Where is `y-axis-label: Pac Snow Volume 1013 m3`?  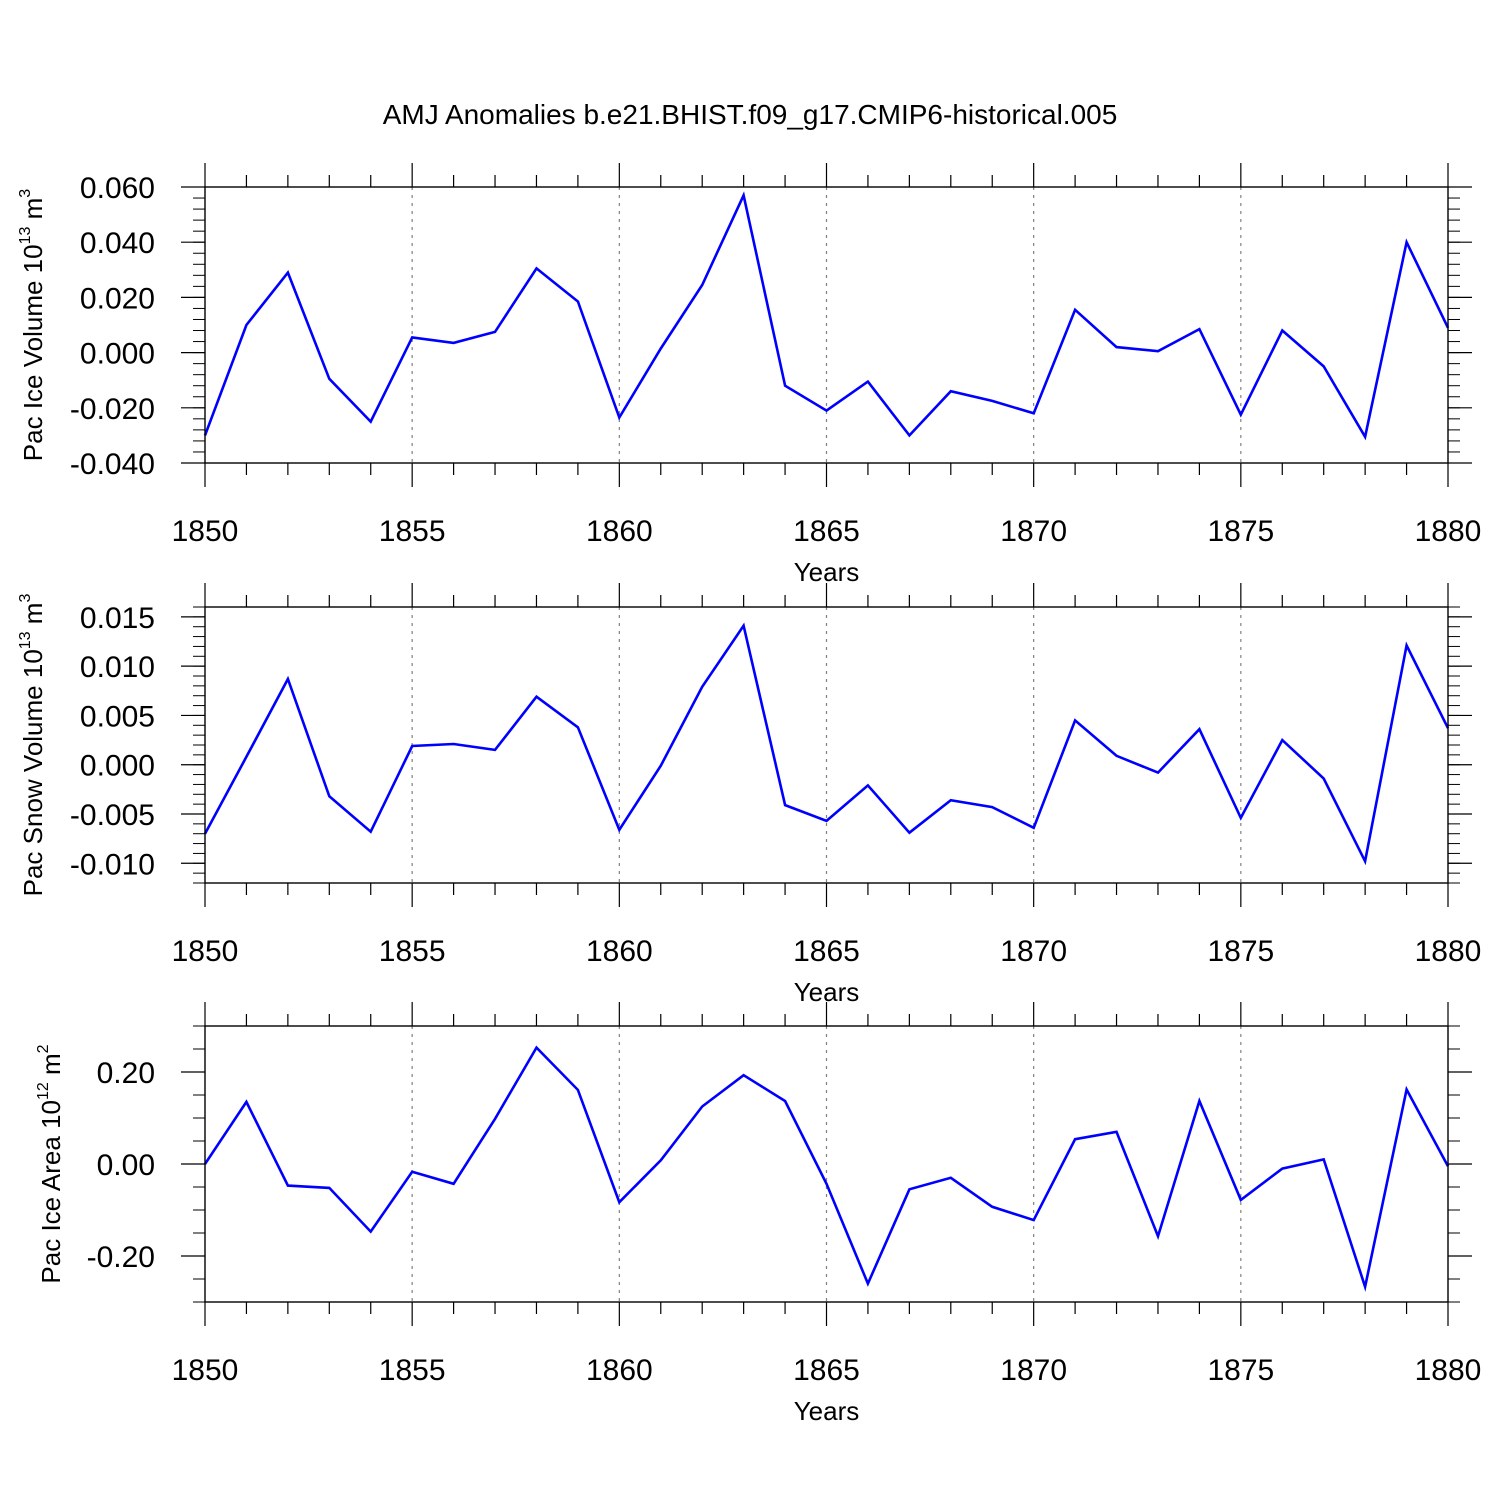 y-axis-label: Pac Snow Volume 1013 m3 is located at coordinates (32, 745).